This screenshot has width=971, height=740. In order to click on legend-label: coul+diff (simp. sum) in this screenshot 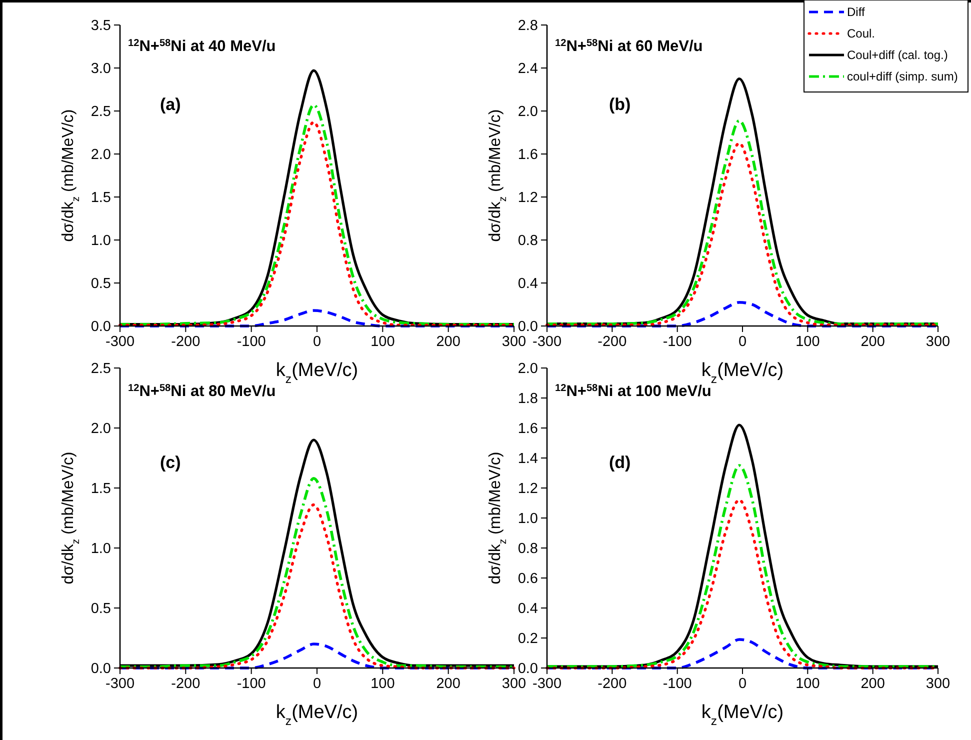, I will do `click(902, 77)`.